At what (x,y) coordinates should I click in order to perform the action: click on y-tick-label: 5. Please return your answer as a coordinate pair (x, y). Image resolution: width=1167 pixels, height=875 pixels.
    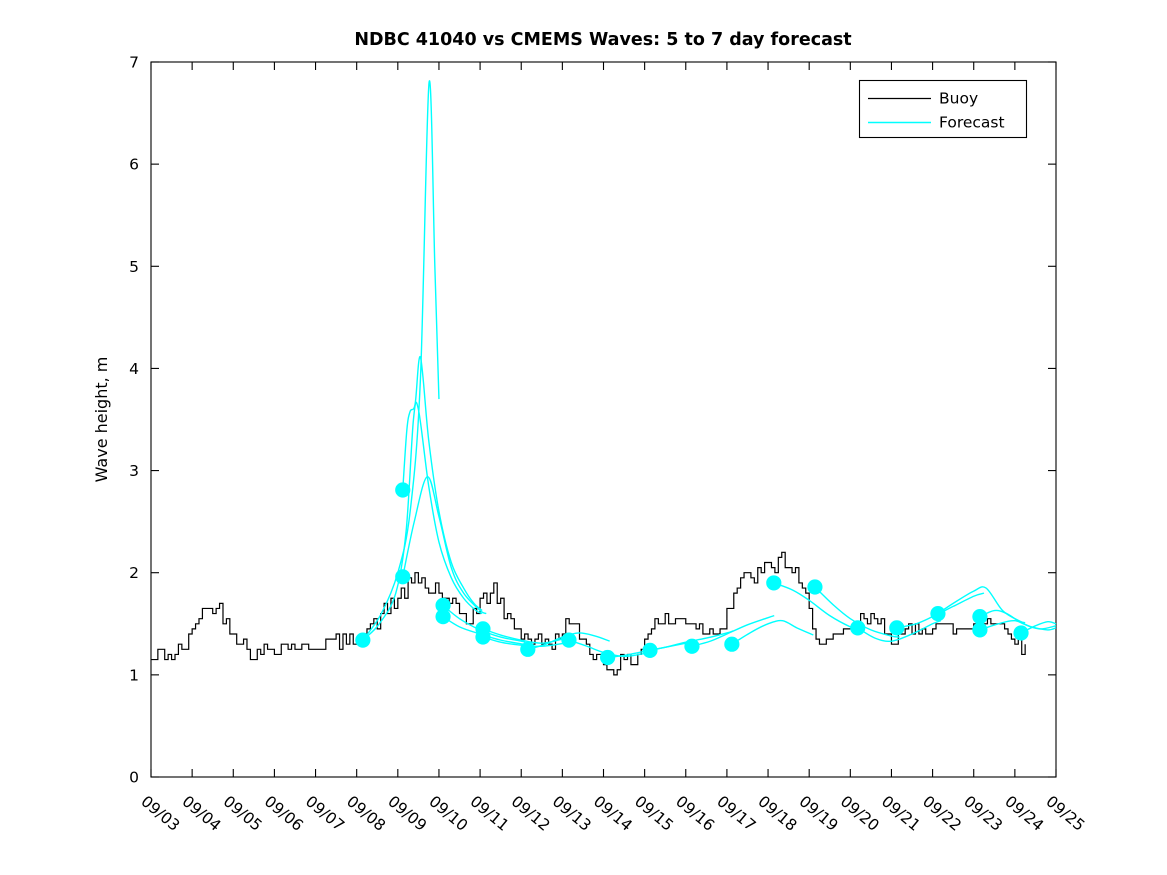
    Looking at the image, I should click on (134, 267).